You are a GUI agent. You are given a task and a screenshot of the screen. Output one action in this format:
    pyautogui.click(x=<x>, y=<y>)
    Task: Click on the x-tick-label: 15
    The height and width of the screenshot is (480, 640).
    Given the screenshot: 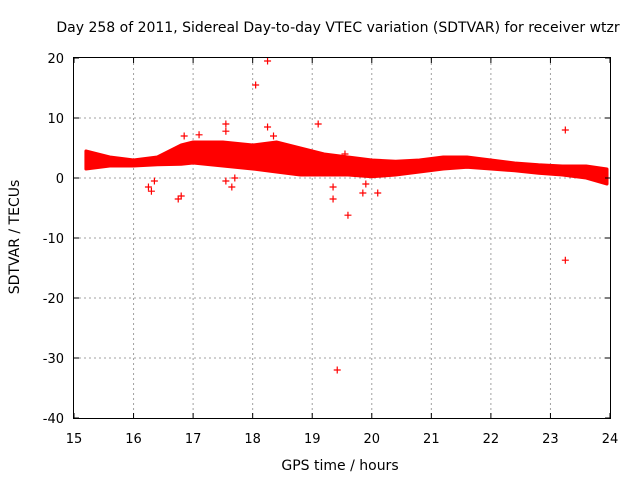 What is the action you would take?
    pyautogui.click(x=74, y=439)
    